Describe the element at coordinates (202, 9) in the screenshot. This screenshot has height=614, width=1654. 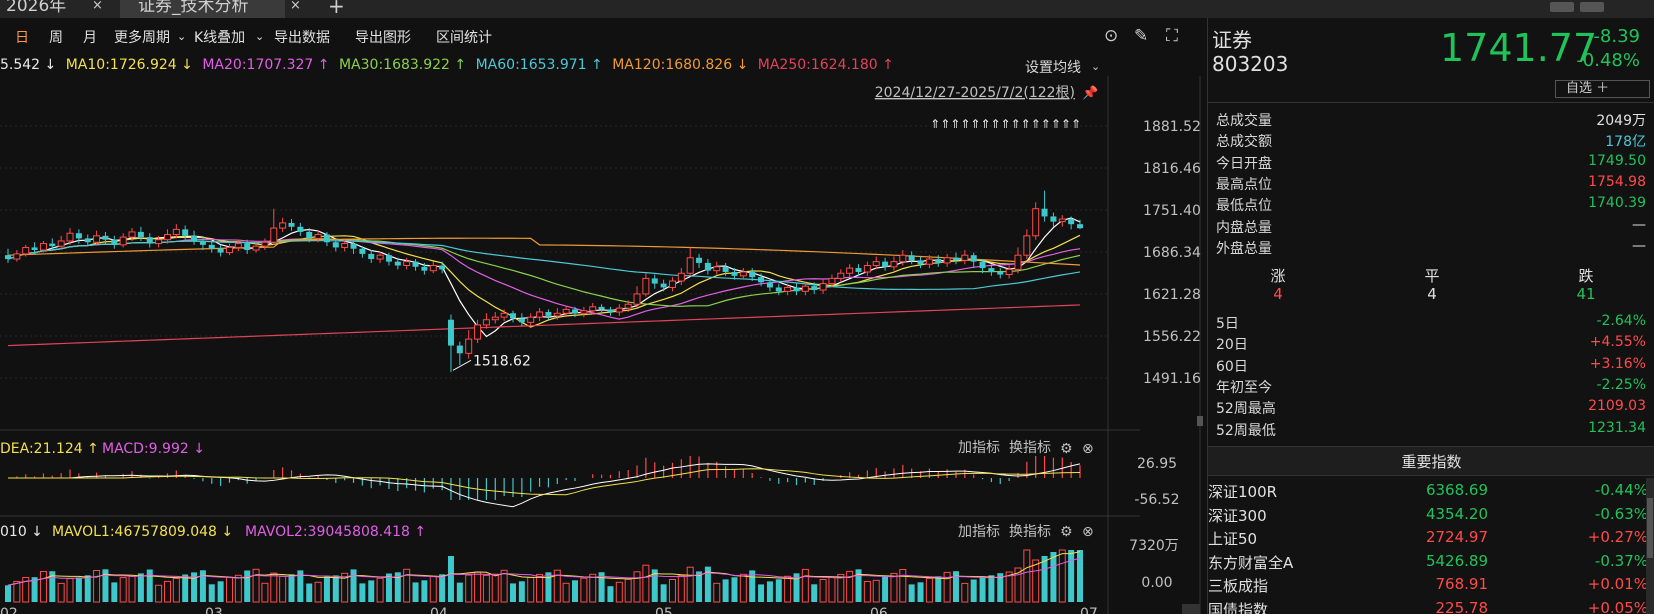
I see `tab-securities-analysis: 证券_技术分析` at that location.